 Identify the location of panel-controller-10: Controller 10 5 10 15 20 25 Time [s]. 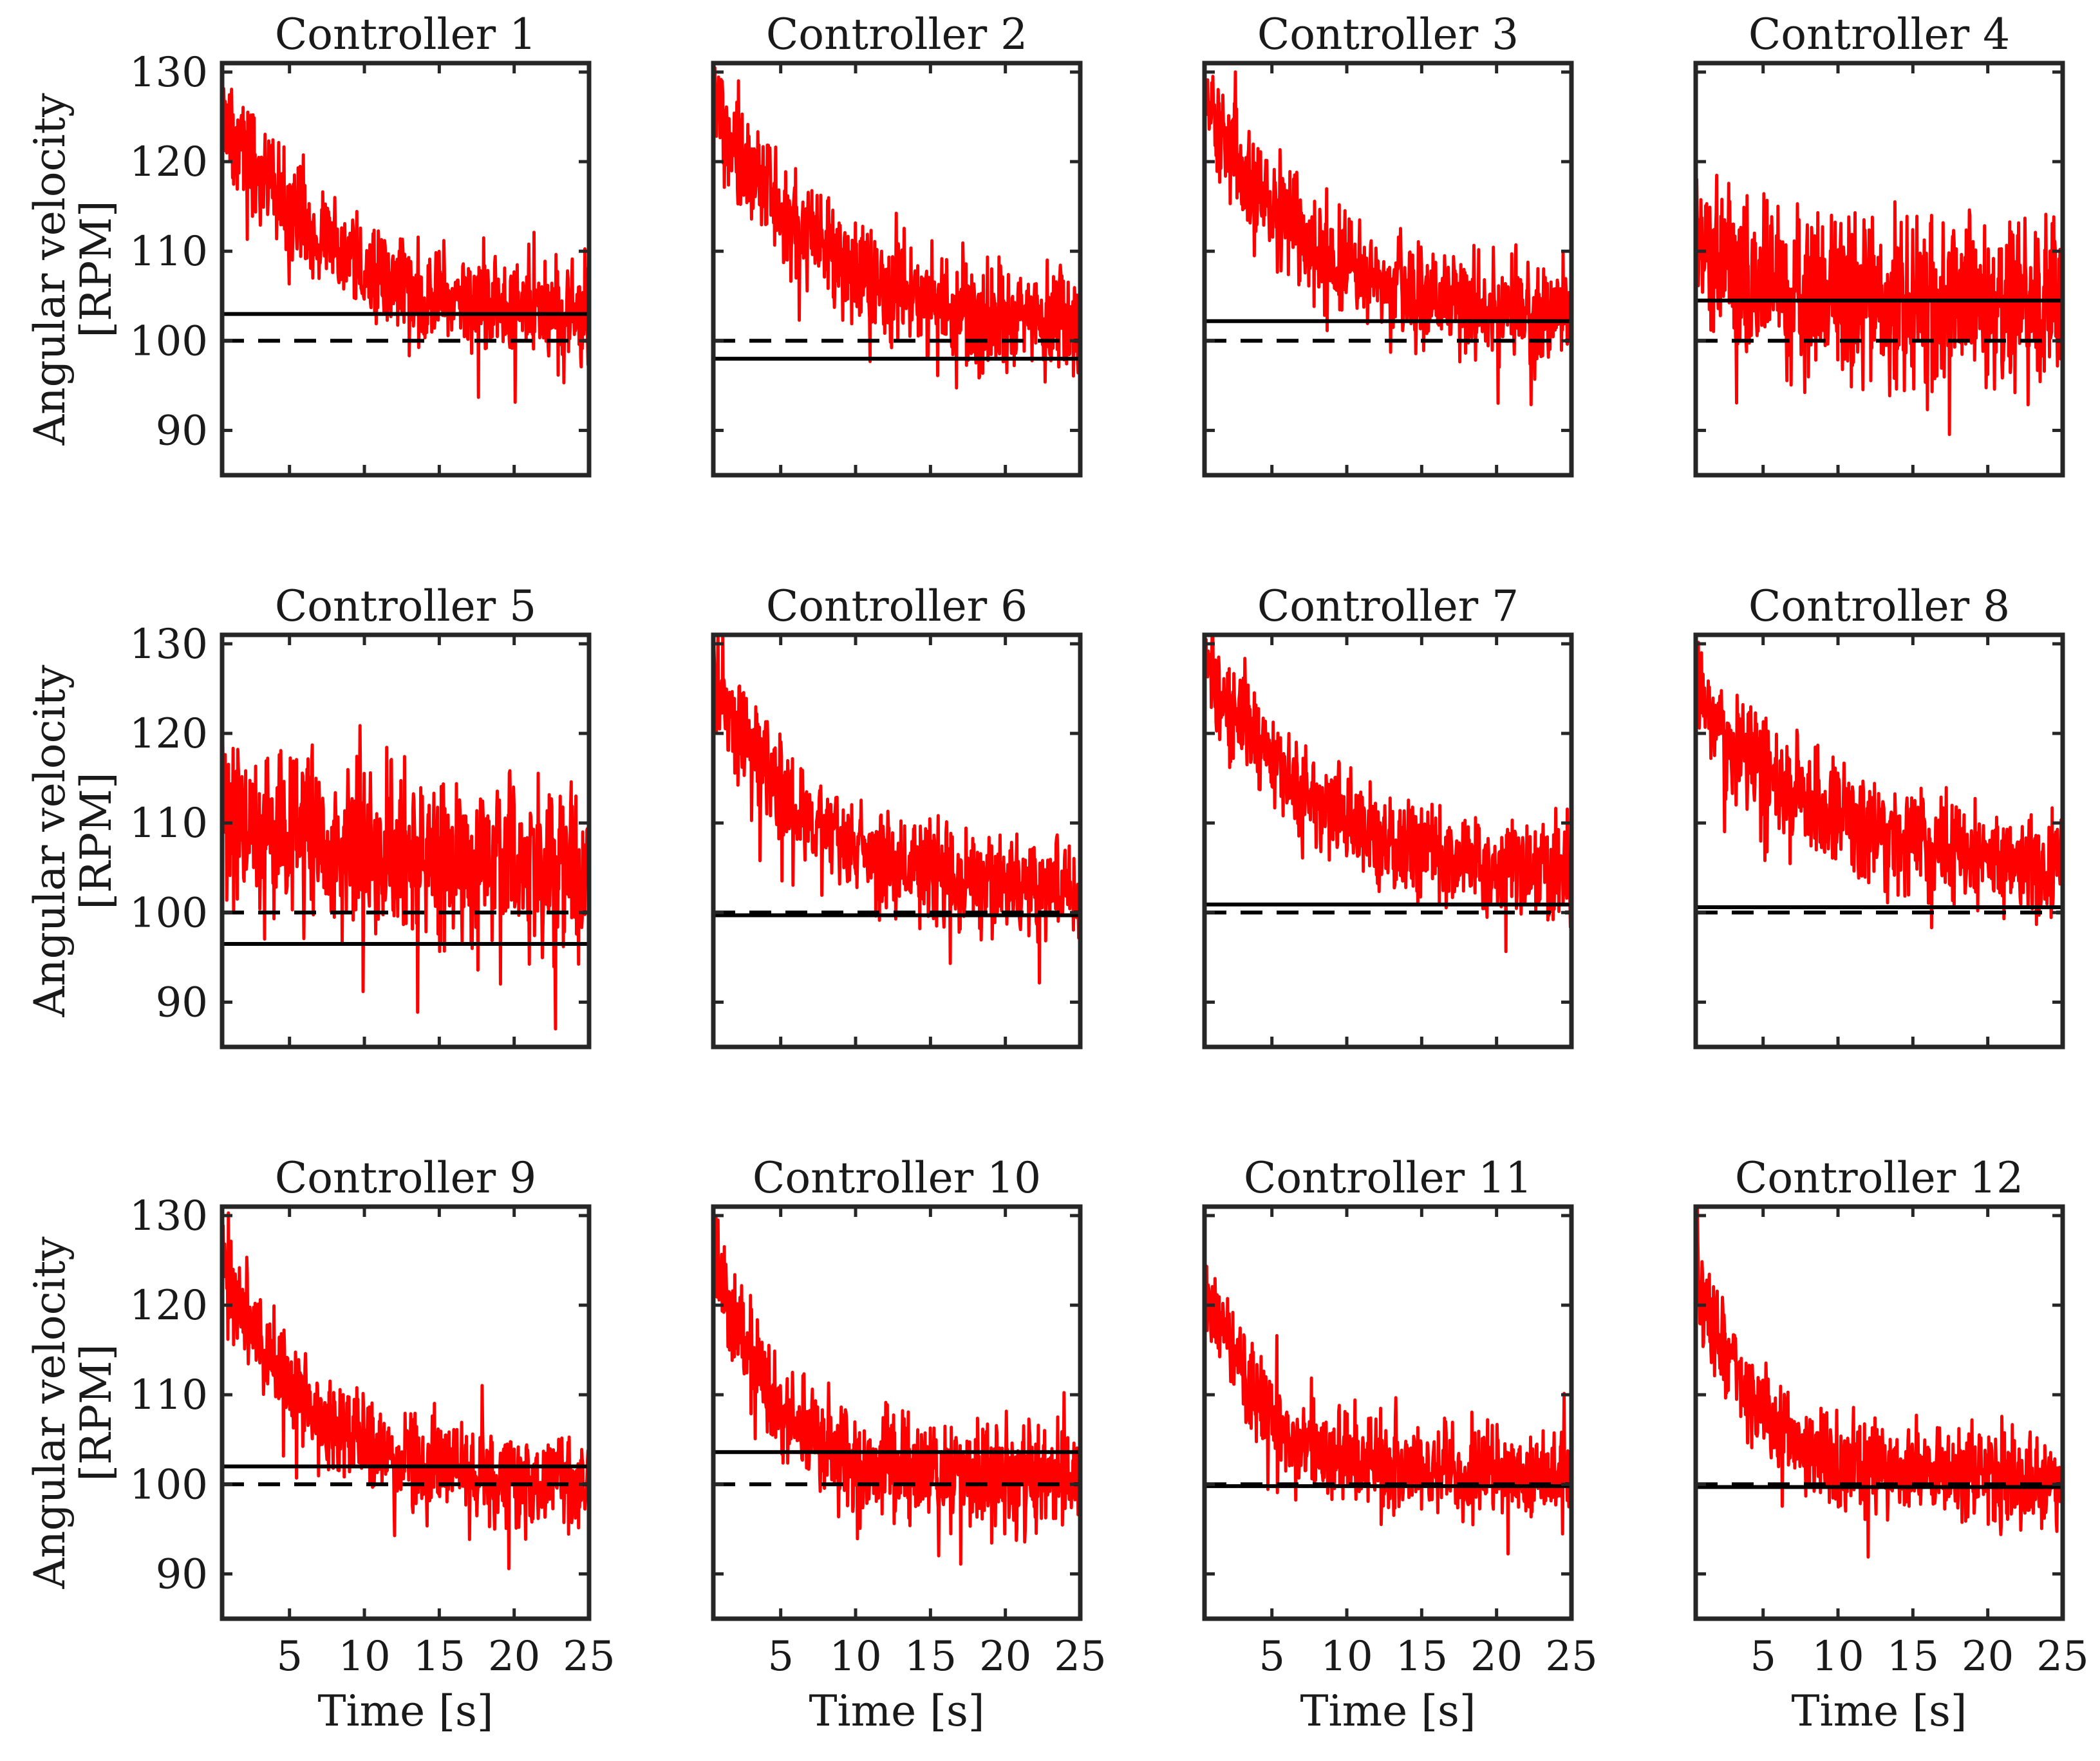
(909, 1444).